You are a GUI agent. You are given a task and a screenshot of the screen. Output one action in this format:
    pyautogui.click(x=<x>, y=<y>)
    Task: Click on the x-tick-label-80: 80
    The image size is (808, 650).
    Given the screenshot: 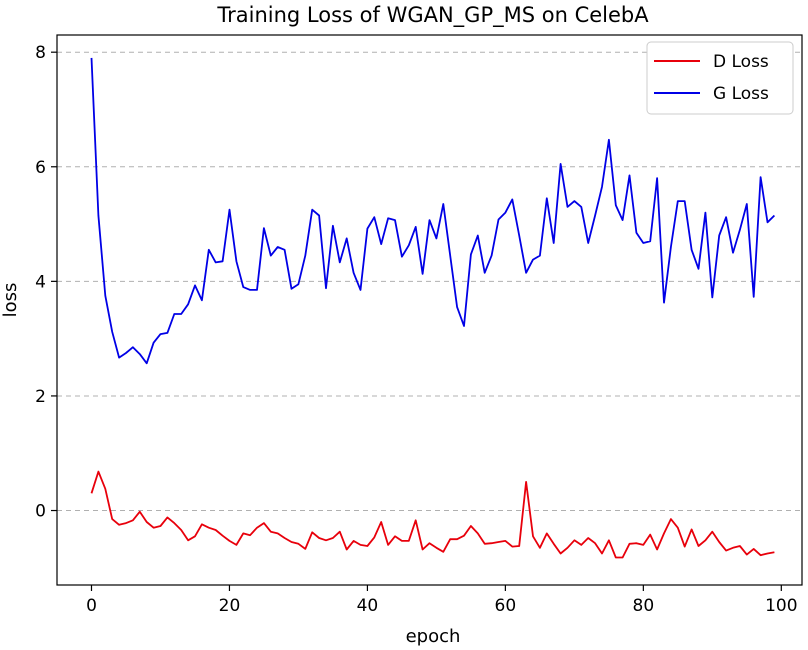 What is the action you would take?
    pyautogui.click(x=644, y=606)
    